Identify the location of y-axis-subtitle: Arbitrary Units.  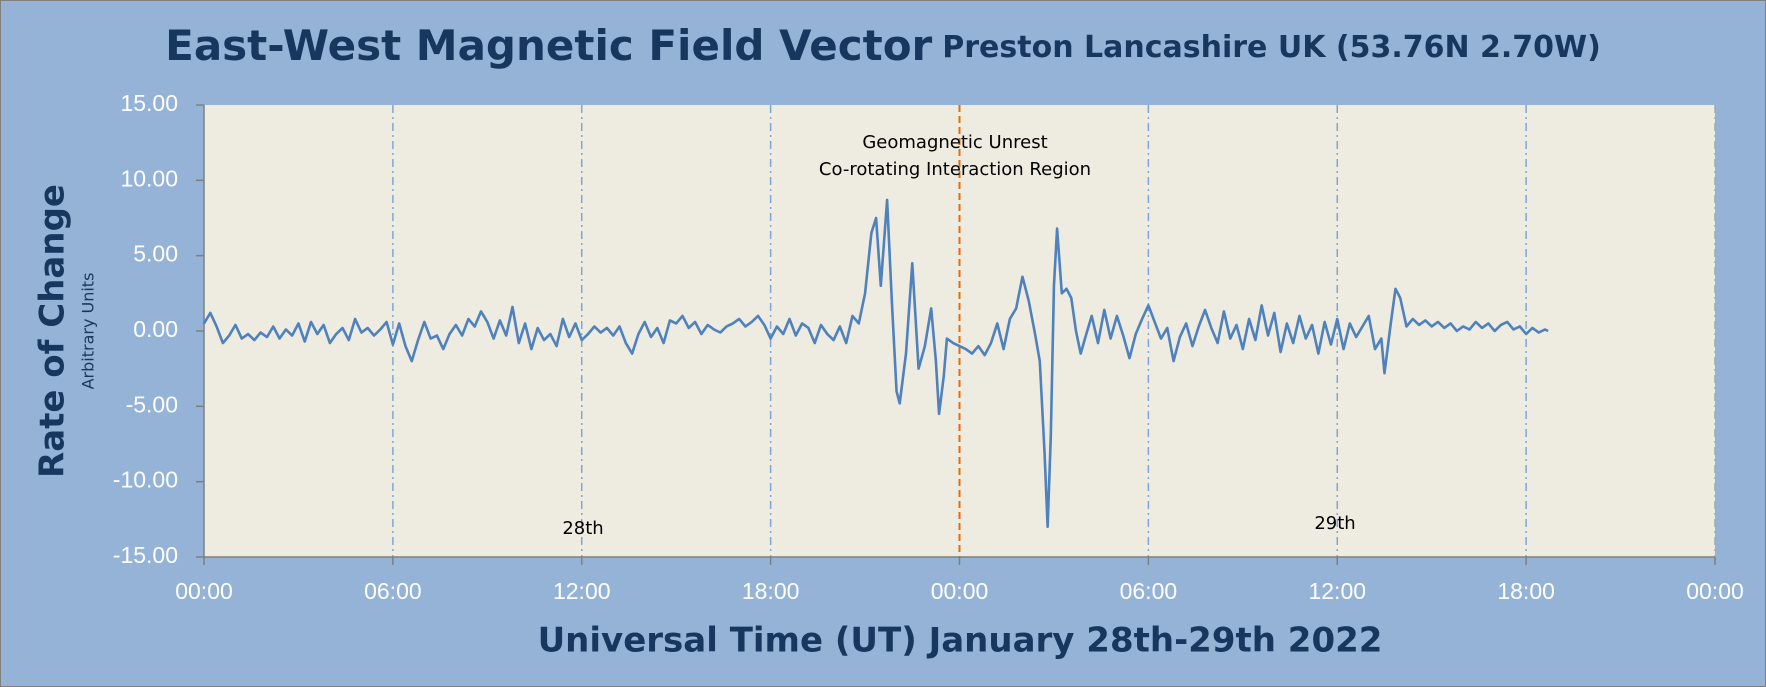
(88, 331).